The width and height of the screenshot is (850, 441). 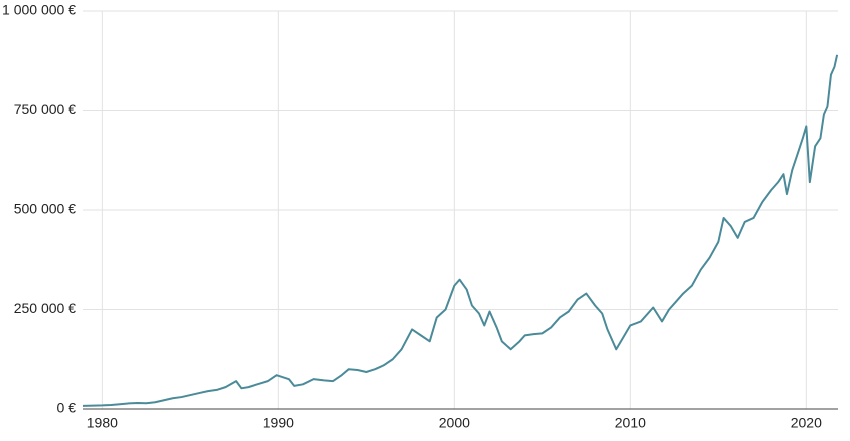 I want to click on y-tick-label: 500 000 €, so click(x=45, y=209).